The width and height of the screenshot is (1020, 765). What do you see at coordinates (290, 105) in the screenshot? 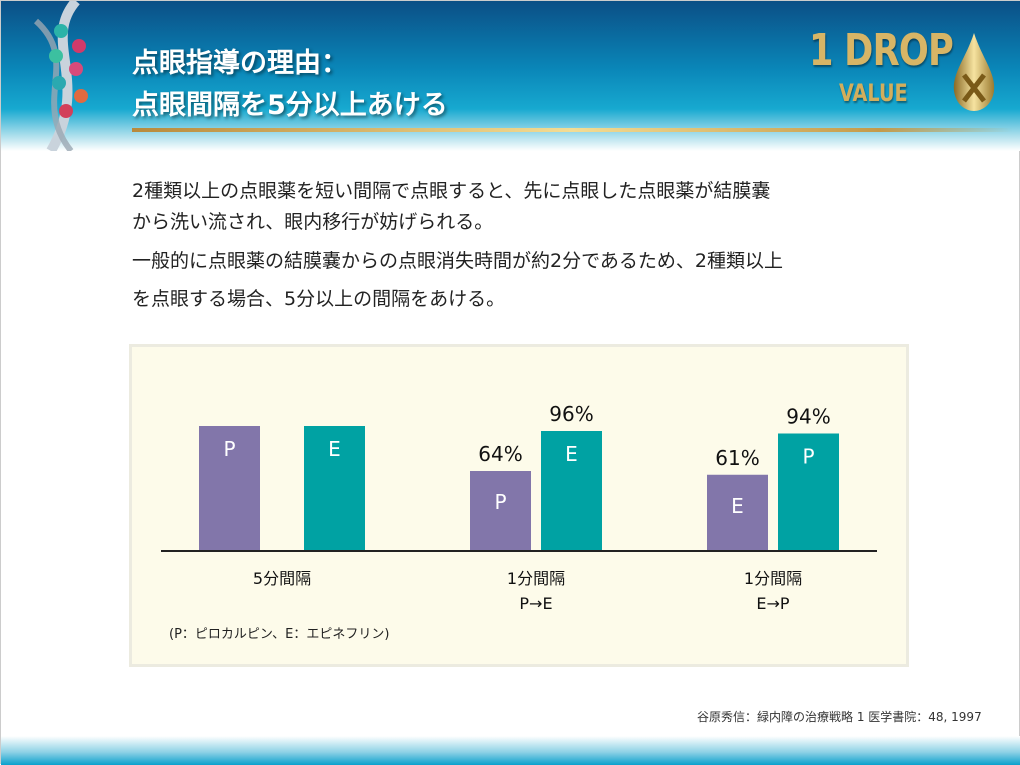
I see `page-title-line2: 点眼間隔を5分以上あける` at bounding box center [290, 105].